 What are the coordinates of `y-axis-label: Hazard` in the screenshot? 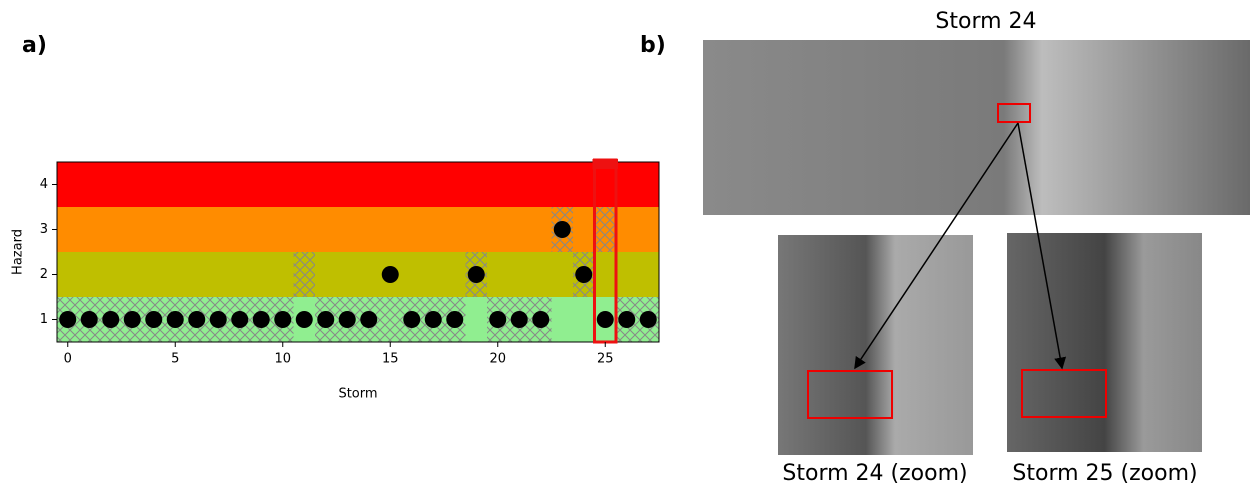 It's located at (18, 252).